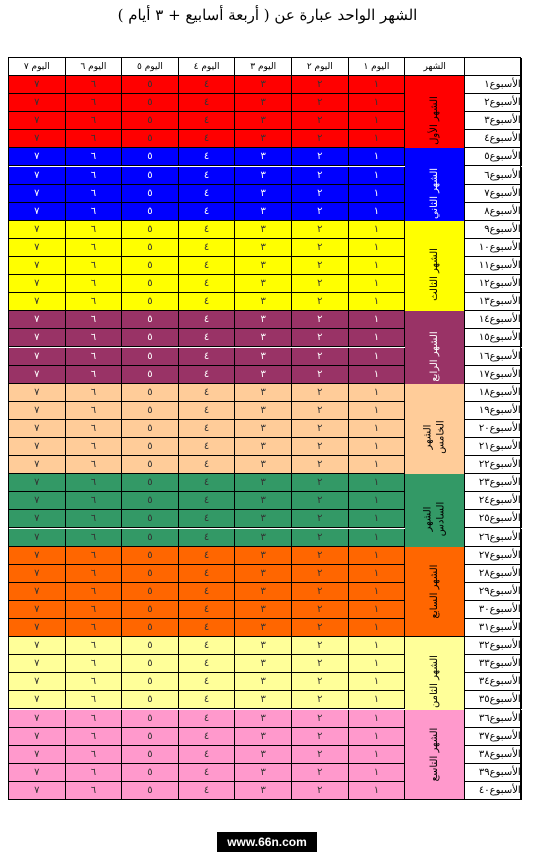 This screenshot has height=854, width=535. I want to click on week-label: الأسبوع ١١, so click(493, 266).